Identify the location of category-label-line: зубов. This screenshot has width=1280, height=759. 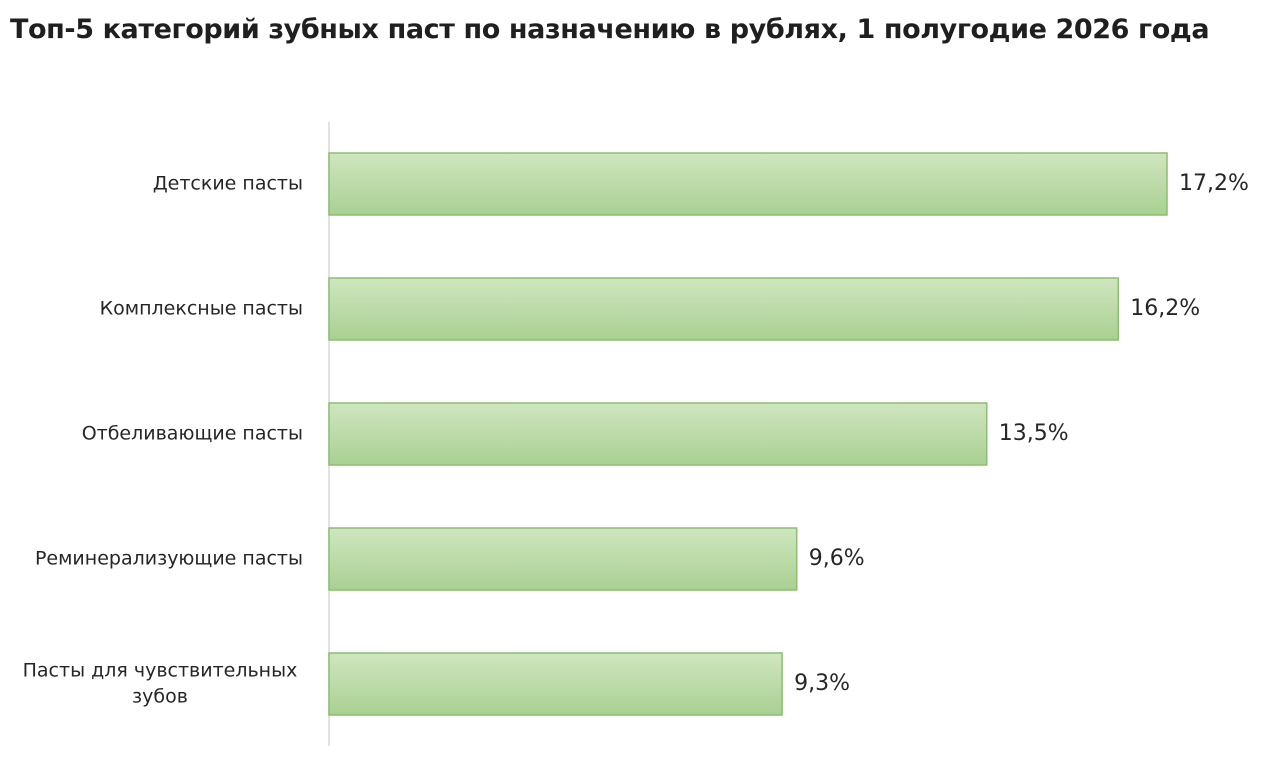
(160, 697).